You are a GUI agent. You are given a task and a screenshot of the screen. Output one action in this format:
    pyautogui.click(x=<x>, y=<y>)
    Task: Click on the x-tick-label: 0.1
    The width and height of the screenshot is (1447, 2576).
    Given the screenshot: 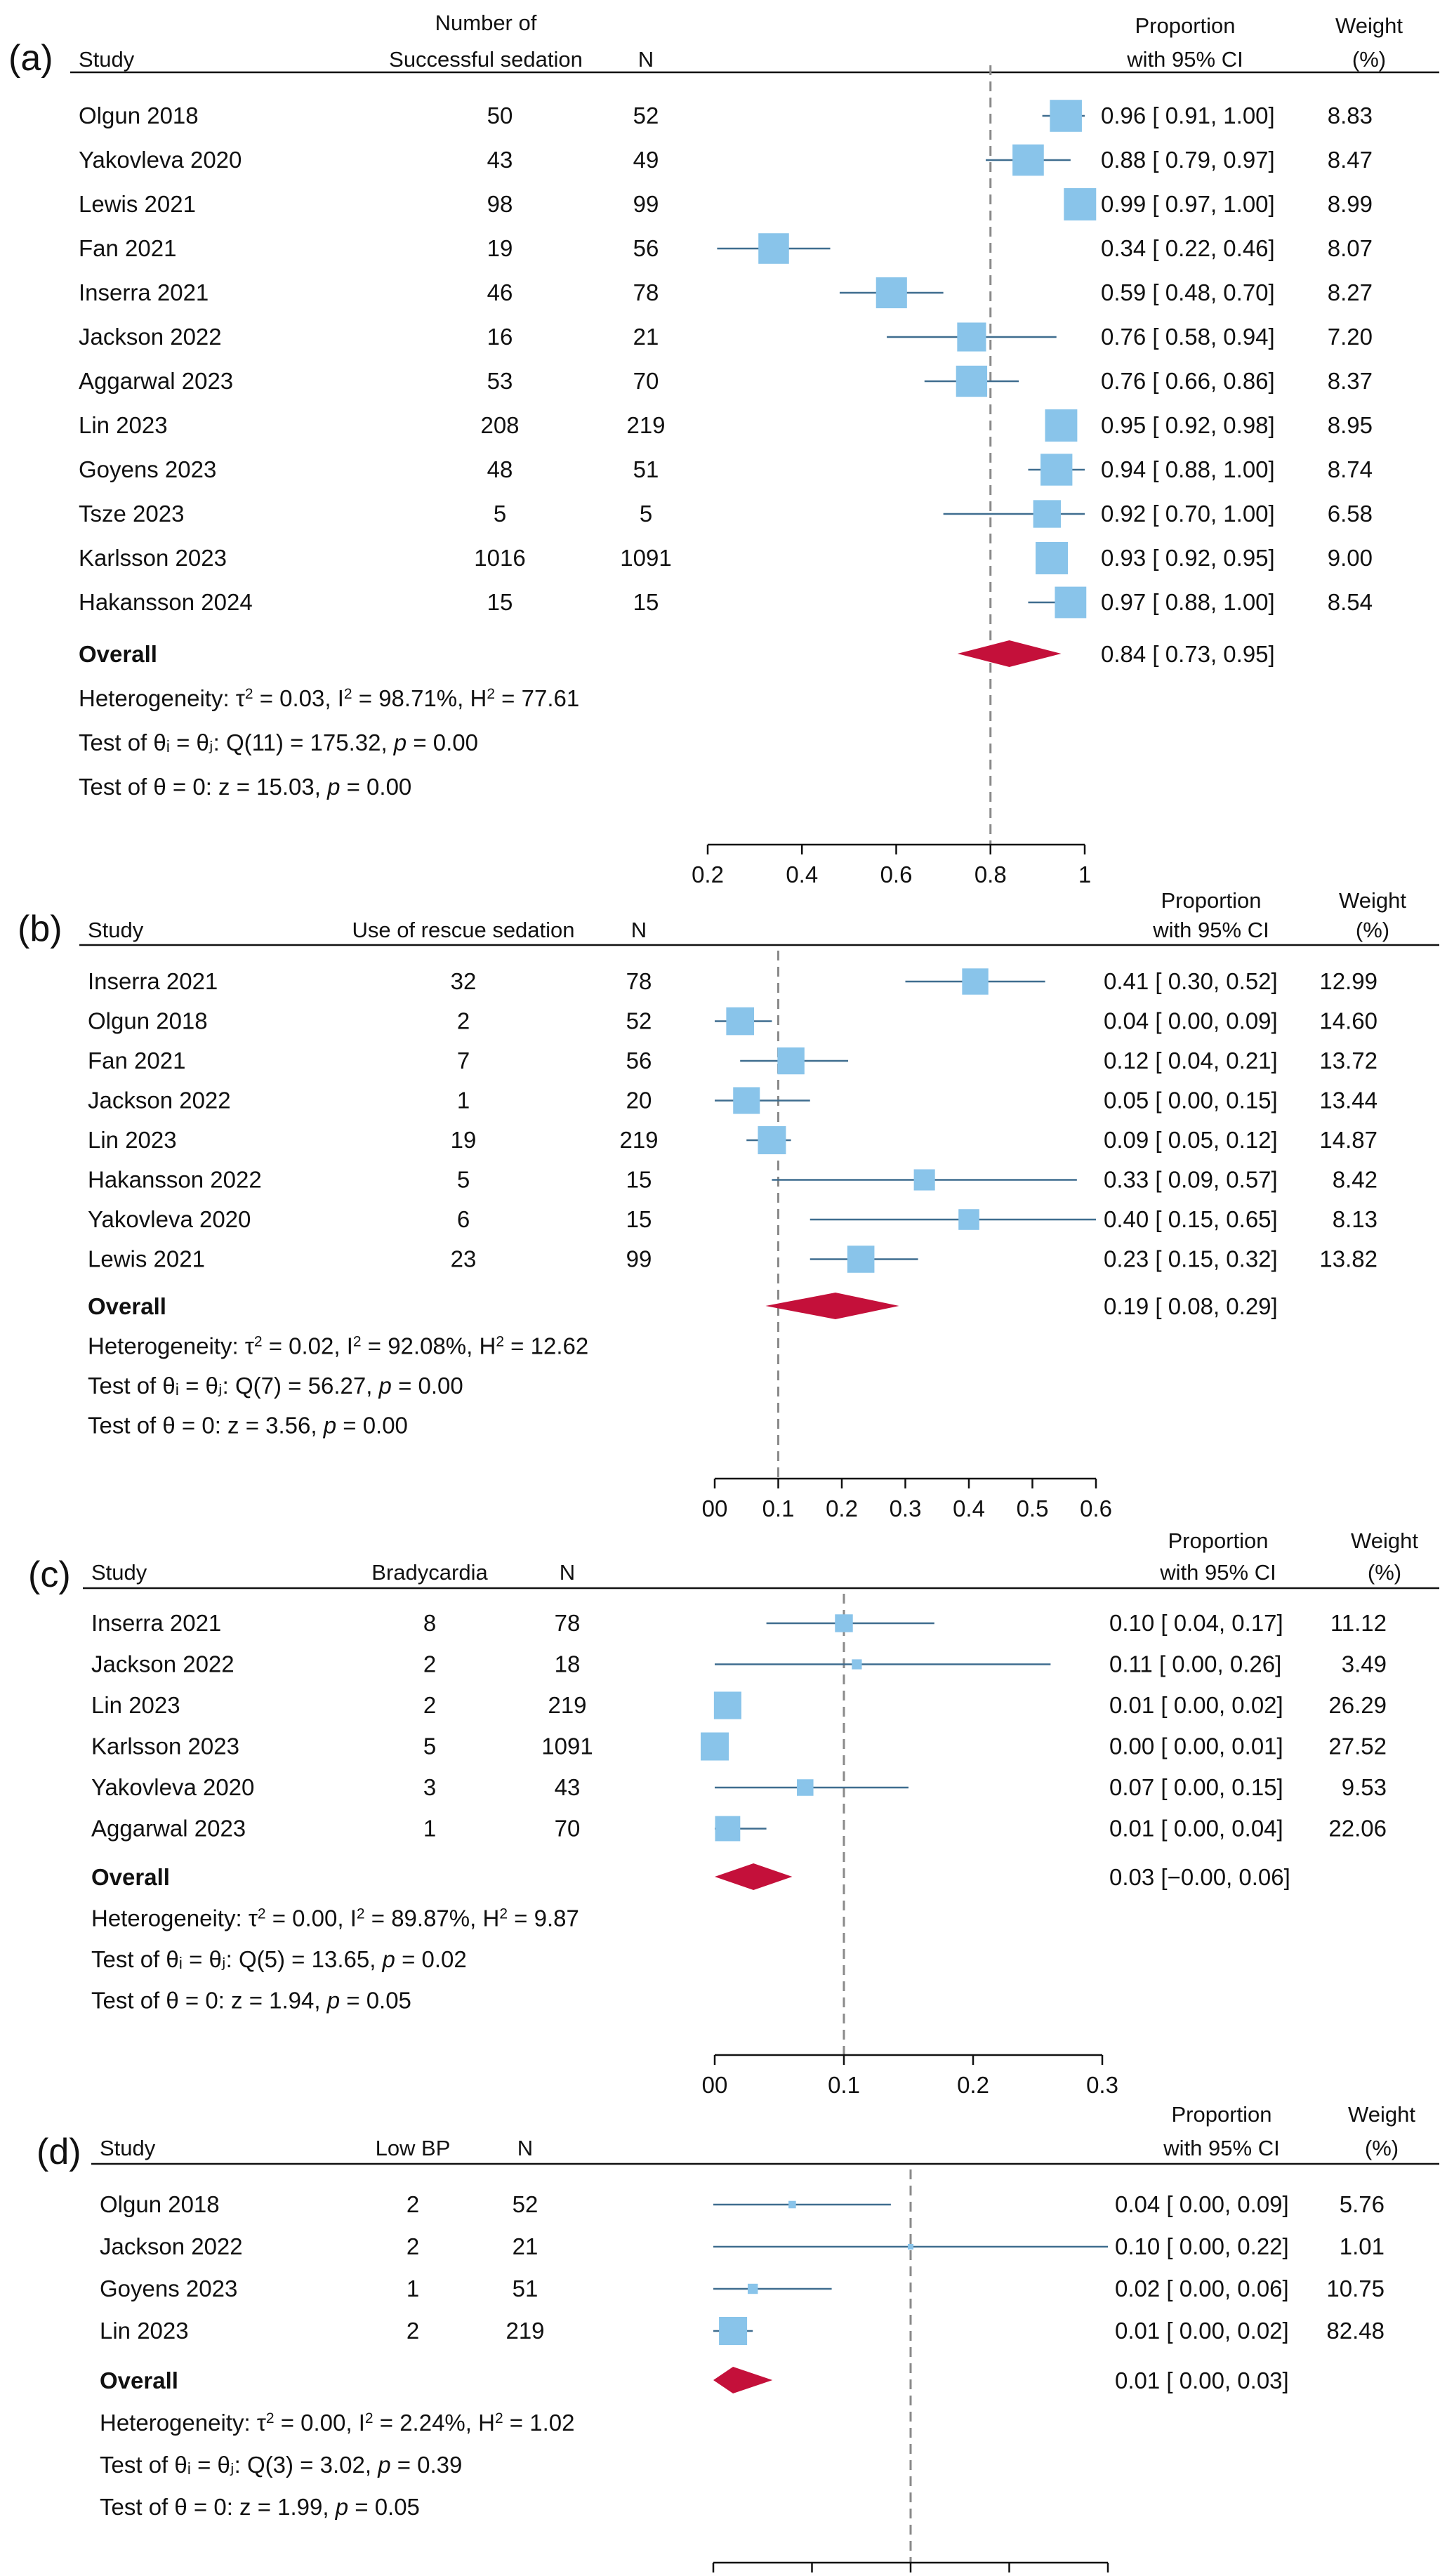 What is the action you would take?
    pyautogui.click(x=778, y=1508)
    